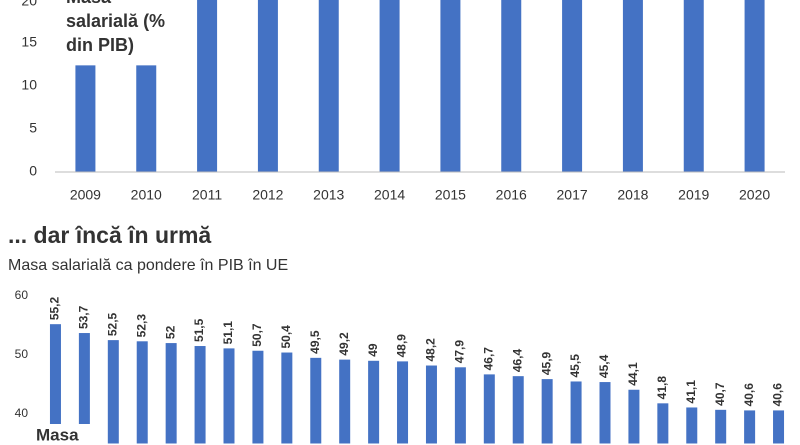 The image size is (800, 445). I want to click on x-tick-label: 2019, so click(693, 195).